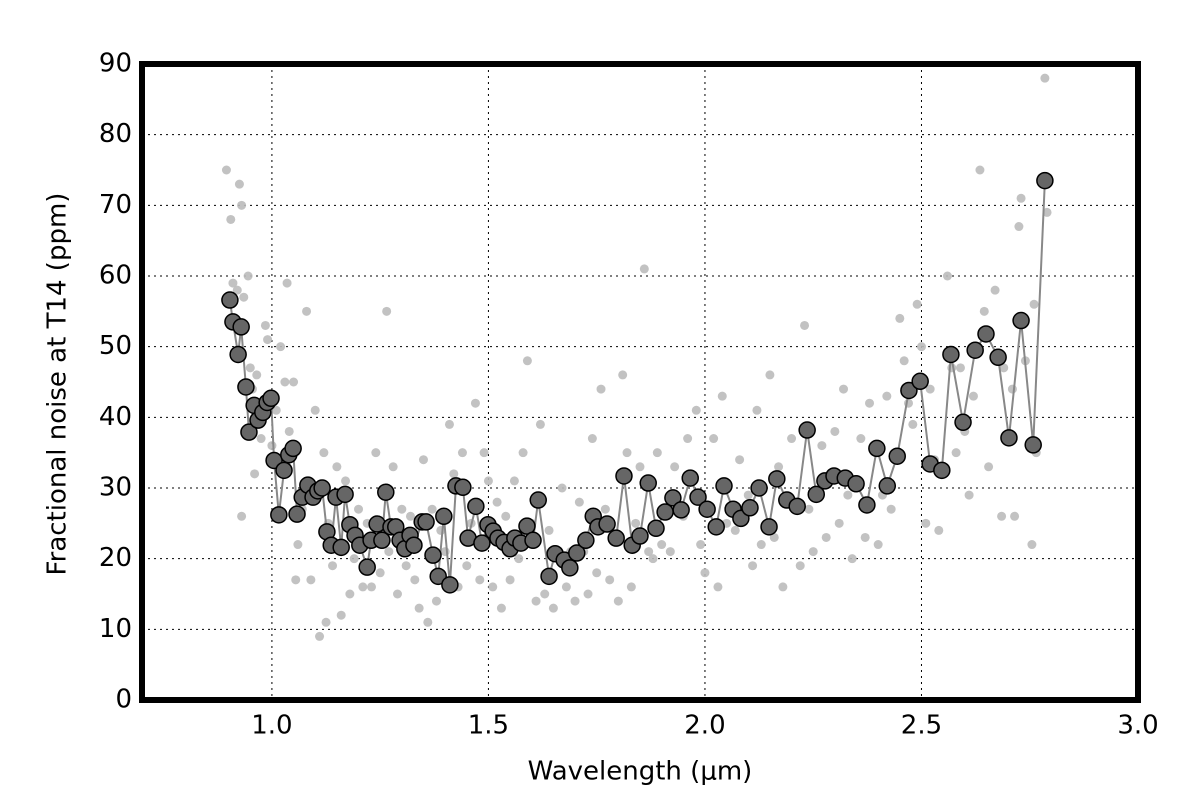 The height and width of the screenshot is (798, 1196). I want to click on x-tick-label: 2.5, so click(921, 726).